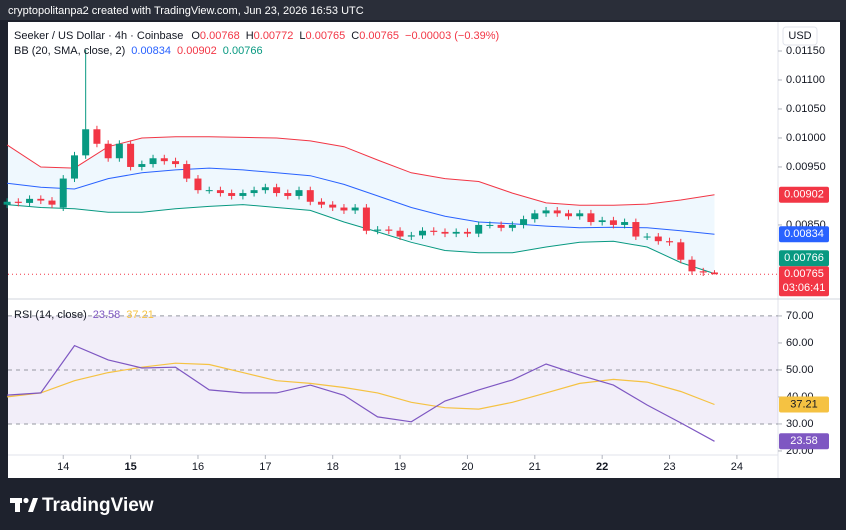 This screenshot has width=846, height=530. Describe the element at coordinates (806, 138) in the screenshot. I see `y-tick-label: 0.01000` at that location.